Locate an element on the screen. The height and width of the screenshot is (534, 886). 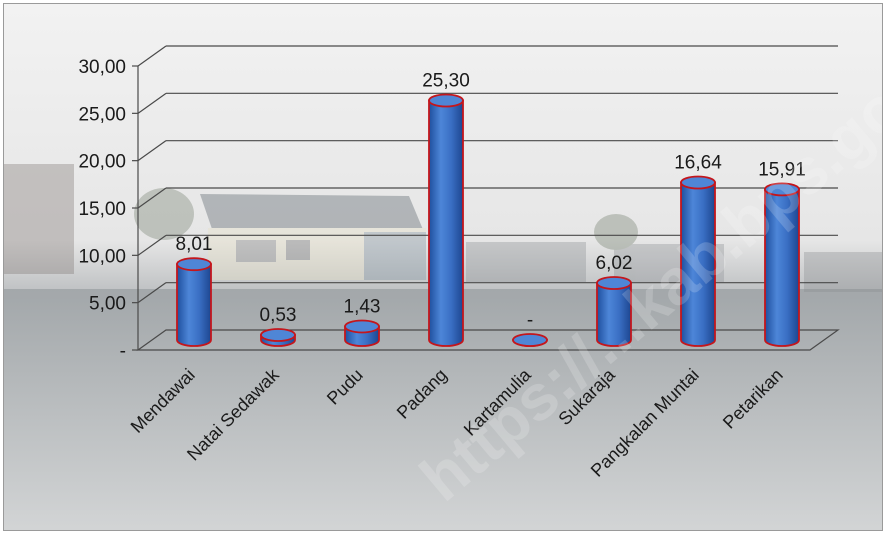
data-label: 0,53 is located at coordinates (278, 315).